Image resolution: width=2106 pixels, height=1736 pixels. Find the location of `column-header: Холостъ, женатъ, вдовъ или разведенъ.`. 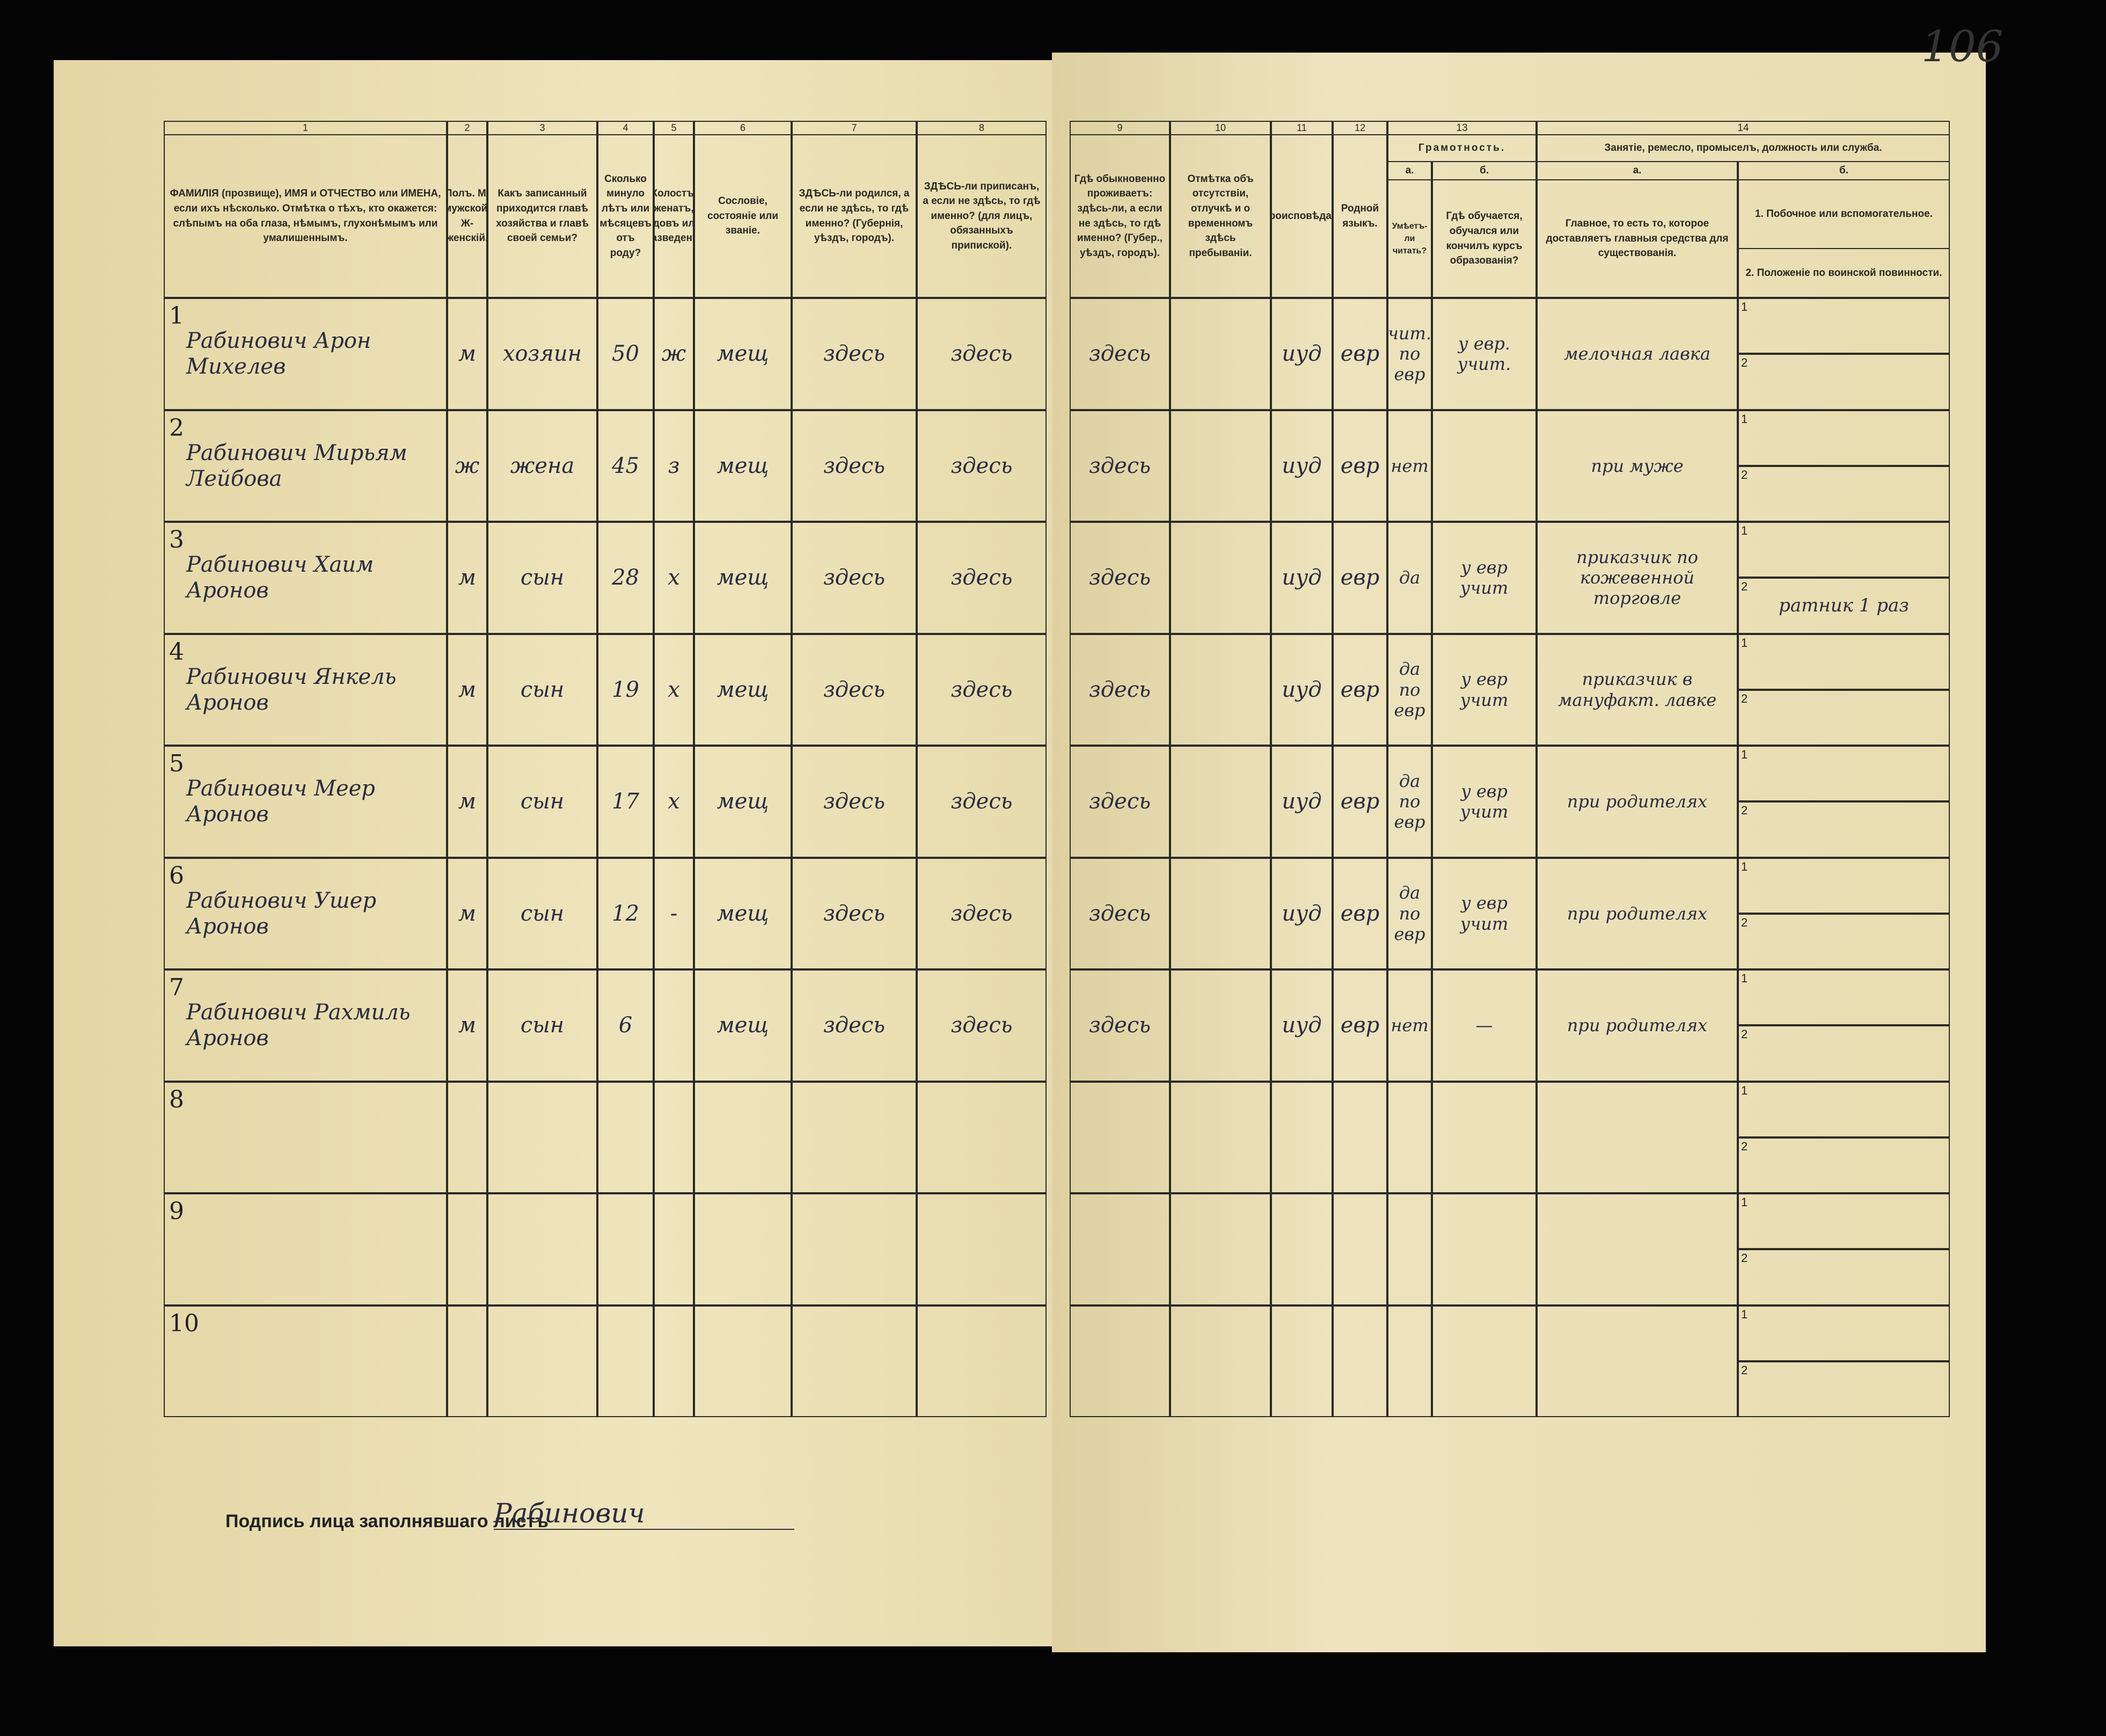

column-header: Холостъ, женатъ, вдовъ или разведенъ. is located at coordinates (674, 216).